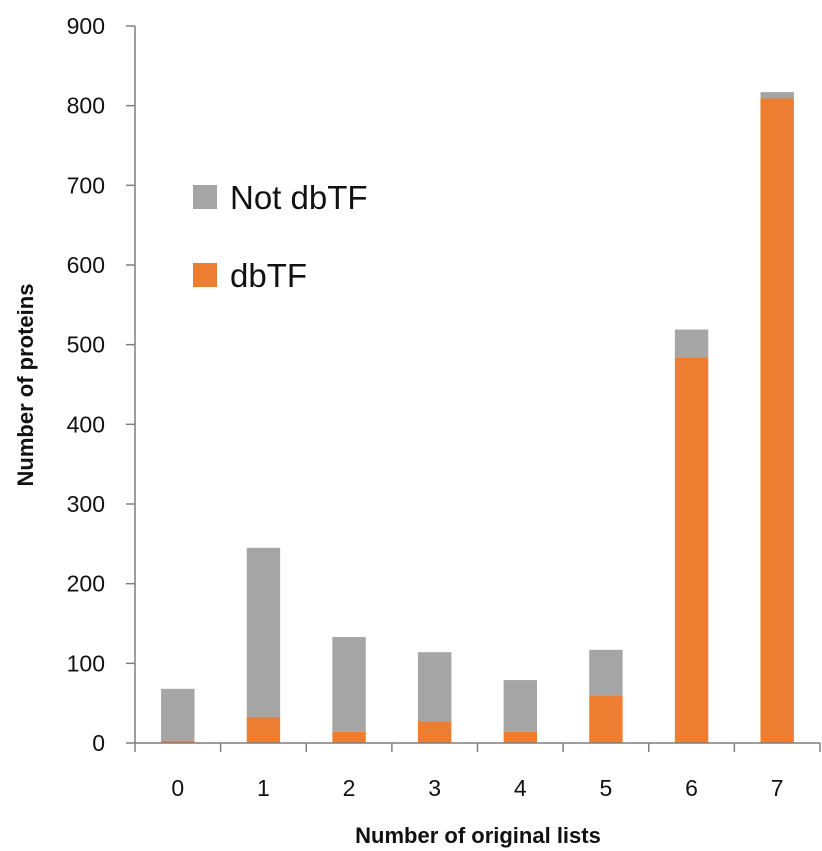  I want to click on x-tick-label: 2, so click(349, 788).